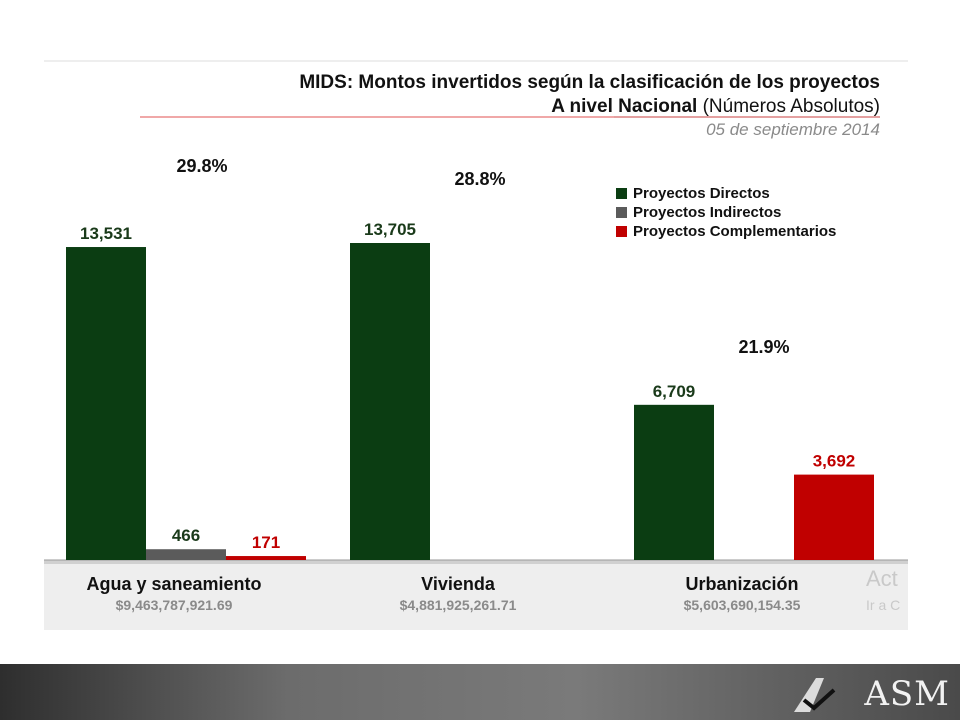  I want to click on x-tick-label-1: Vivienda, so click(458, 584).